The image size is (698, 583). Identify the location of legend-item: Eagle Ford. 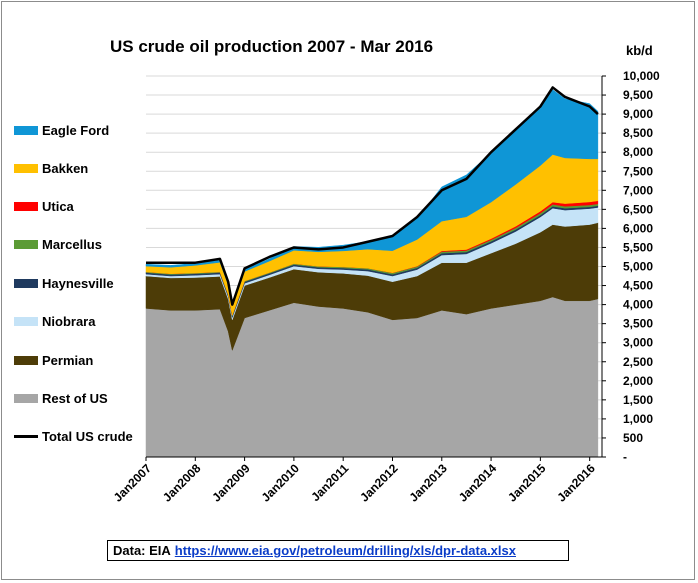
(61, 130).